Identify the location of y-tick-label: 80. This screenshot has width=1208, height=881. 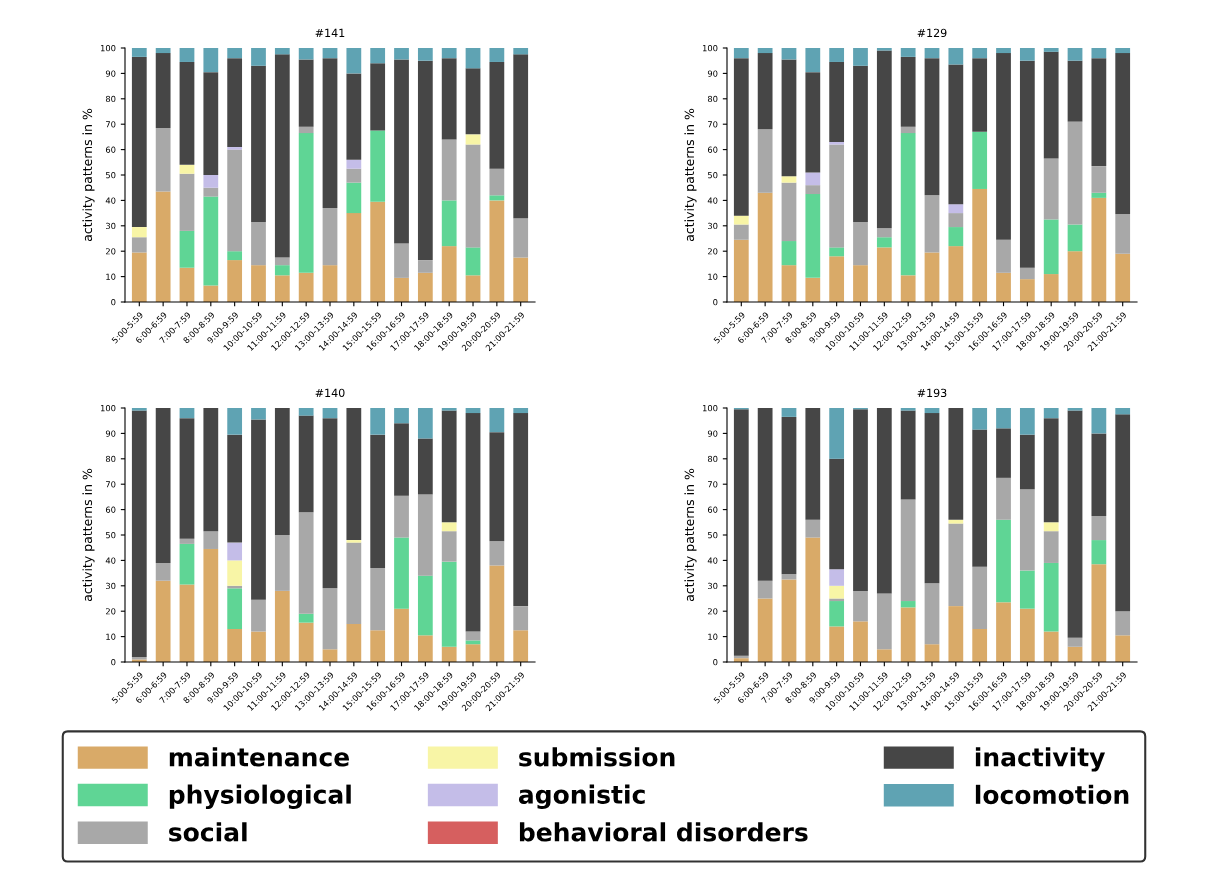
(712, 99).